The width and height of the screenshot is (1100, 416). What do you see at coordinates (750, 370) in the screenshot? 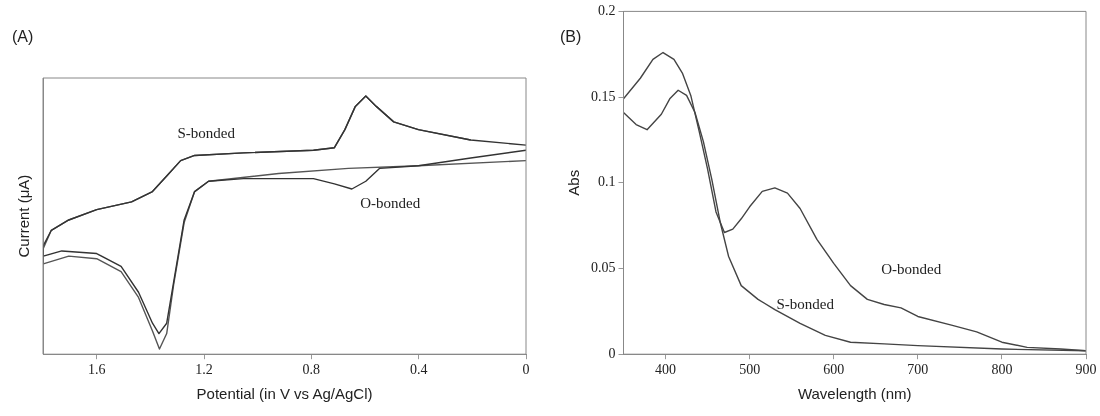
I see `x-tick-label: 500` at bounding box center [750, 370].